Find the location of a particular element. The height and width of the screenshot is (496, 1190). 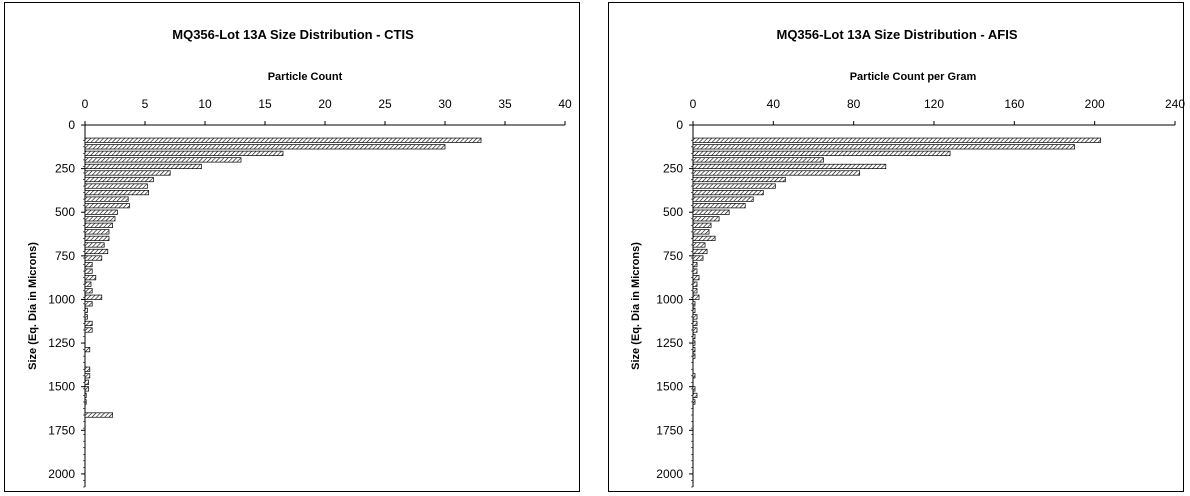

x-tick-label: 200 is located at coordinates (1095, 104).